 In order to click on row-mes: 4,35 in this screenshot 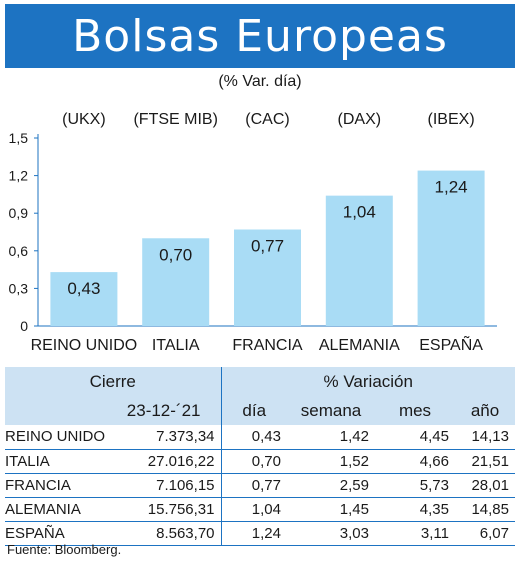, I will do `click(415, 509)`.